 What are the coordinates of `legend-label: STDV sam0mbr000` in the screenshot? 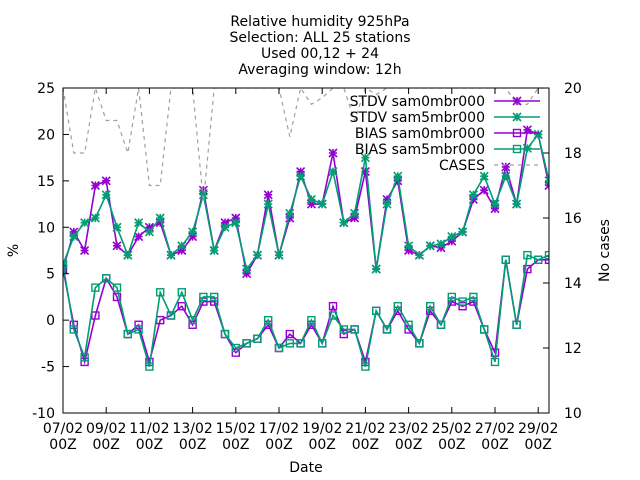 It's located at (417, 102).